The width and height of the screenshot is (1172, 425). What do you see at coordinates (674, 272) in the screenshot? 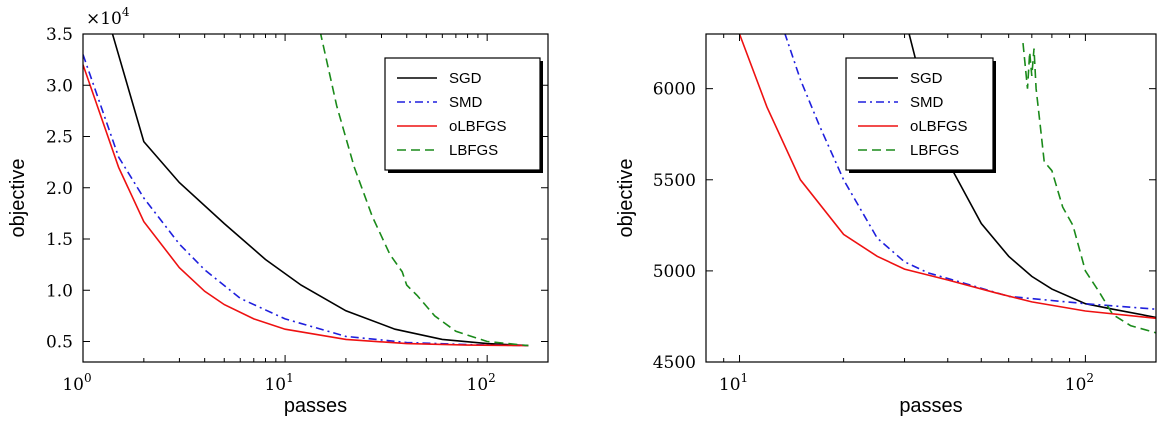
I see `y-tick-label: 5000` at bounding box center [674, 272].